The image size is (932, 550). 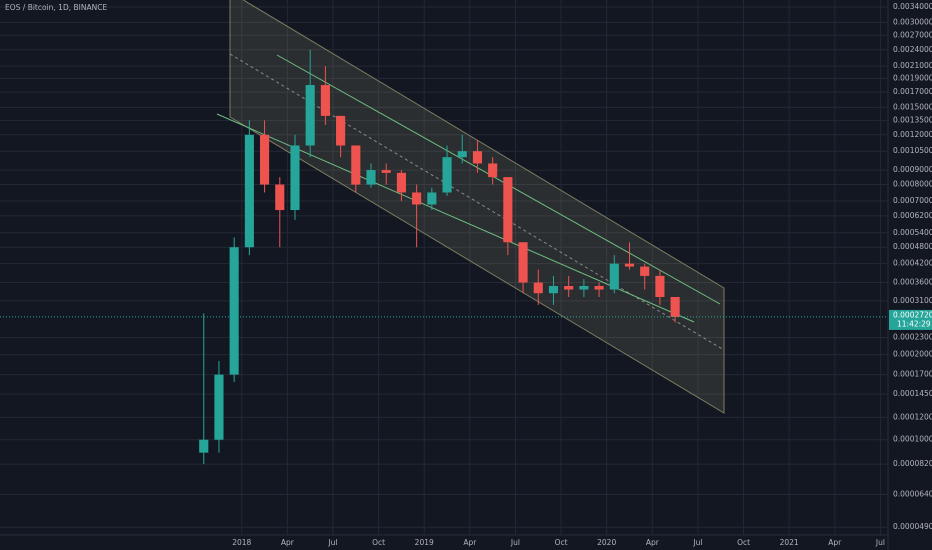 What do you see at coordinates (912, 134) in the screenshot?
I see `y-tick-label: 0.0012000` at bounding box center [912, 134].